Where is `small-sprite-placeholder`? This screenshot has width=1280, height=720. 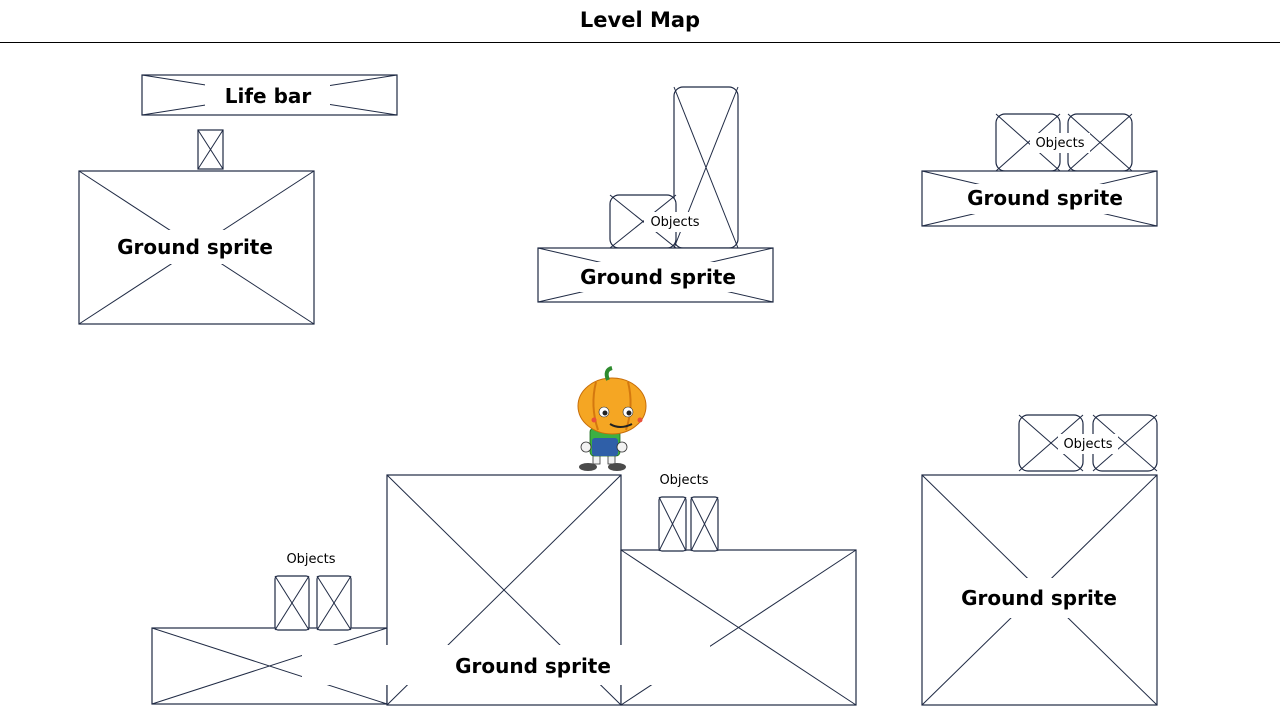
small-sprite-placeholder is located at coordinates (210, 149).